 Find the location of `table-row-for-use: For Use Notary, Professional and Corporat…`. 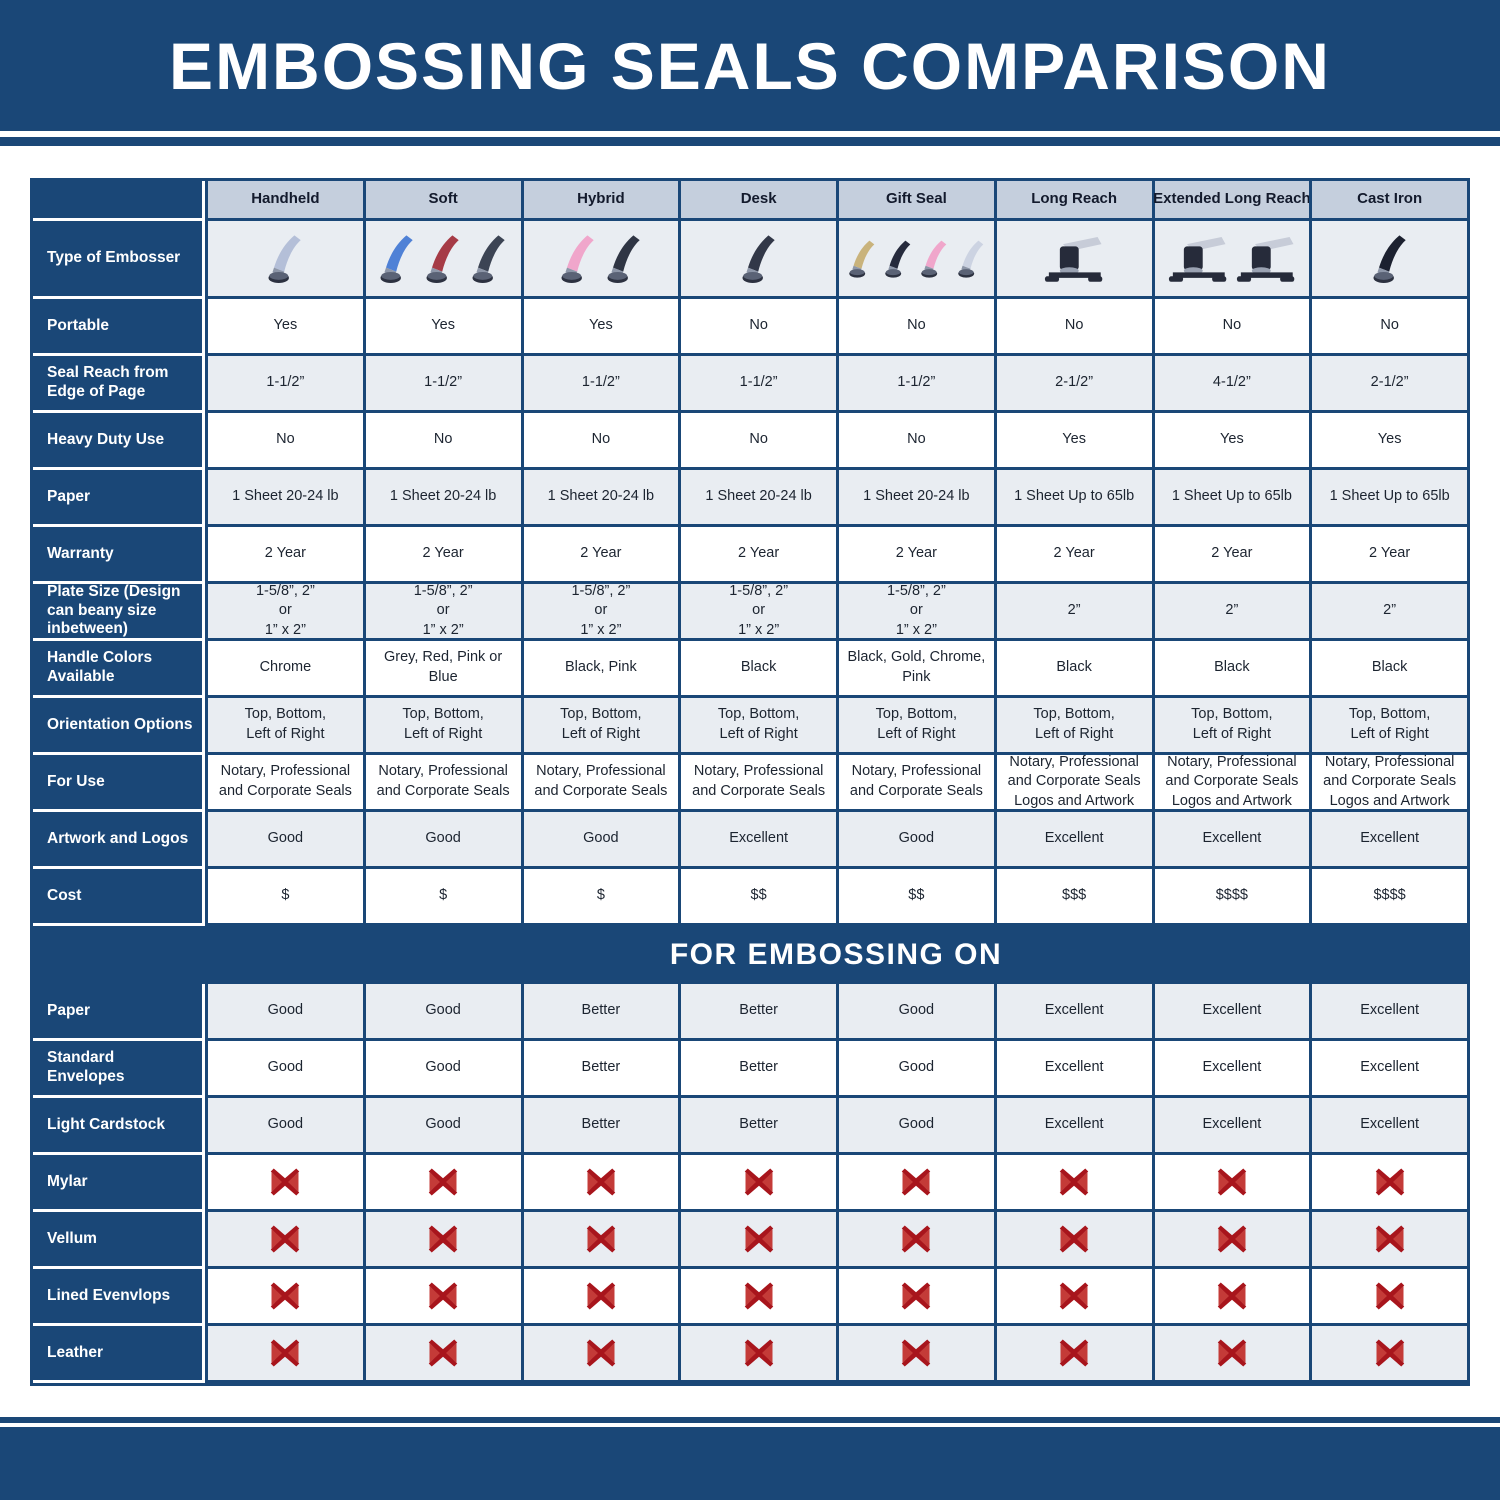

table-row-for-use: For Use Notary, Professional and Corporat… is located at coordinates (750, 783).